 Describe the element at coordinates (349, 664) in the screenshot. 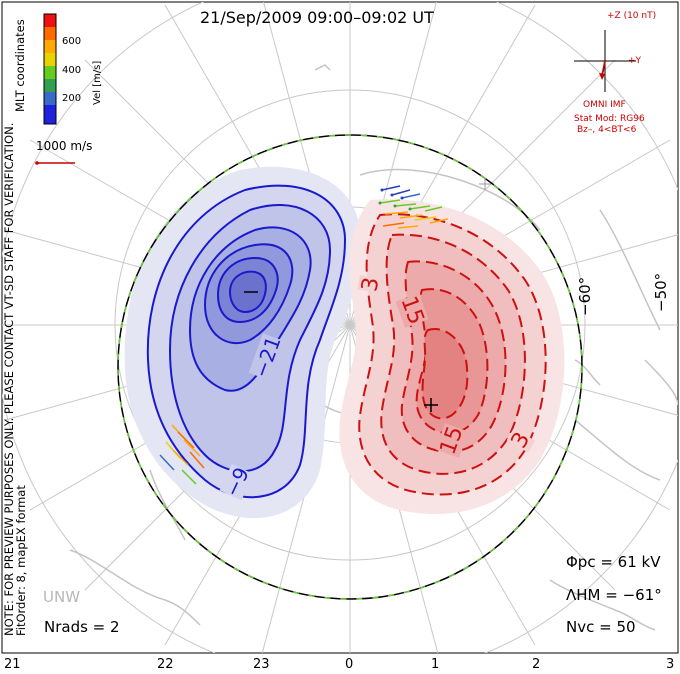

I see `mlt-tick-0: 0` at that location.